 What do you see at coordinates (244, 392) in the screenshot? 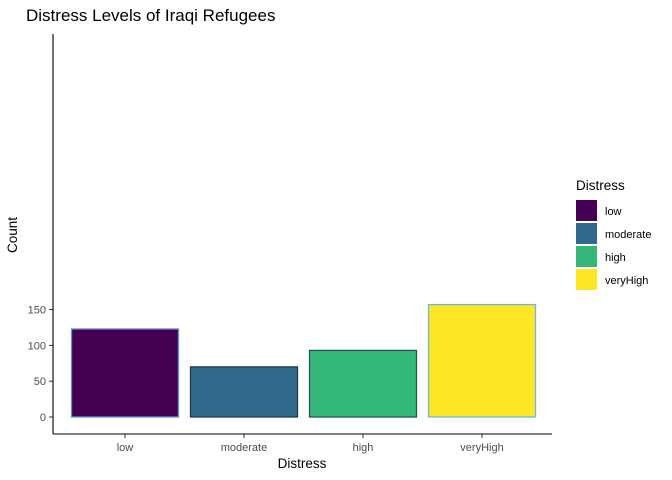
I see `bar-moderate` at bounding box center [244, 392].